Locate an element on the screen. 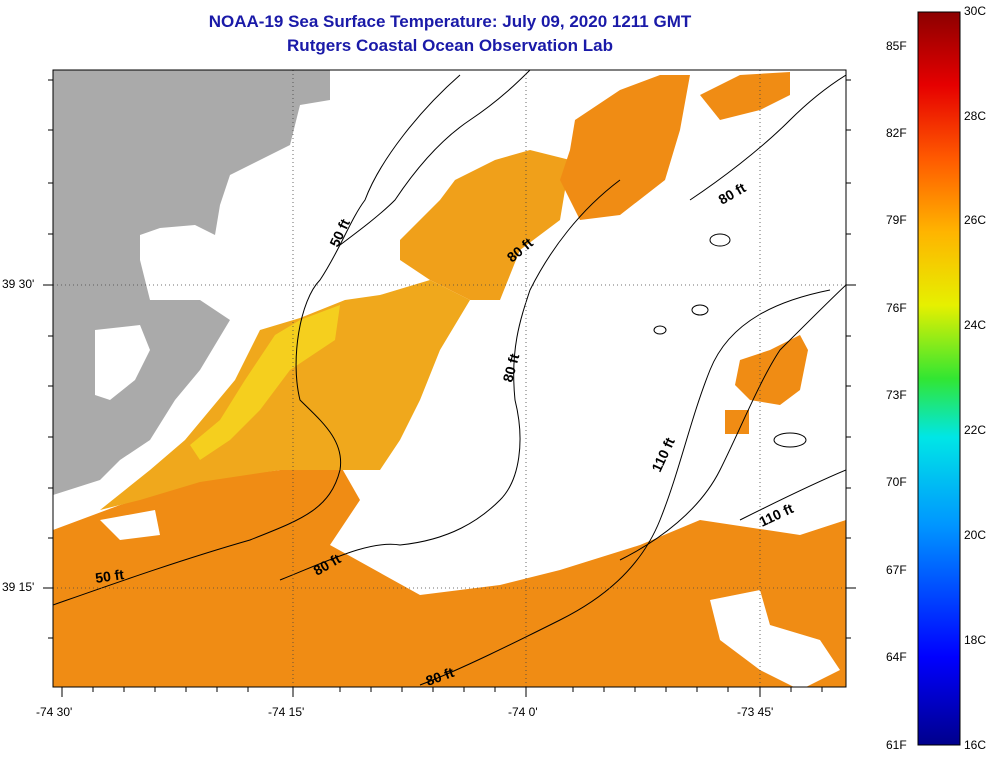 The image size is (1000, 761). sst-field-northcentral is located at coordinates (485, 225).